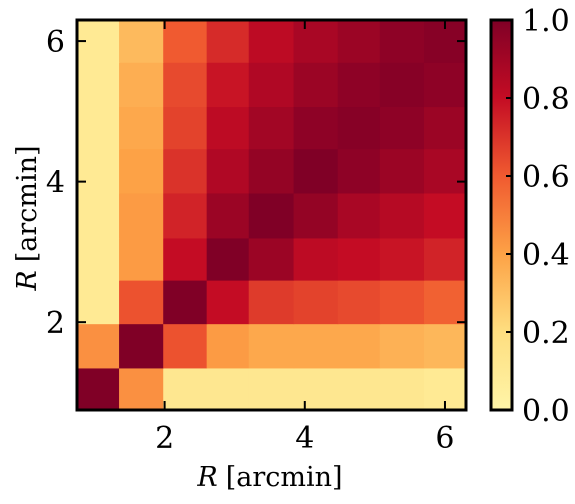 This screenshot has height=504, width=575. Describe the element at coordinates (304, 438) in the screenshot. I see `x-tick-label: 4` at that location.